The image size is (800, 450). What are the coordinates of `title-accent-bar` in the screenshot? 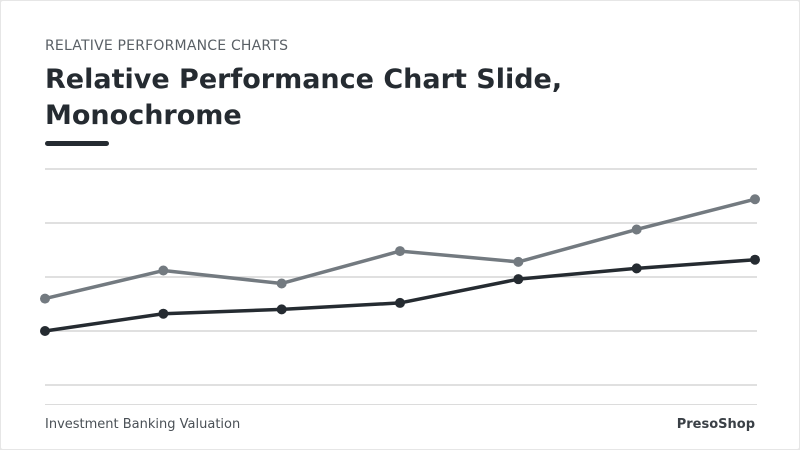 It's located at (77, 143).